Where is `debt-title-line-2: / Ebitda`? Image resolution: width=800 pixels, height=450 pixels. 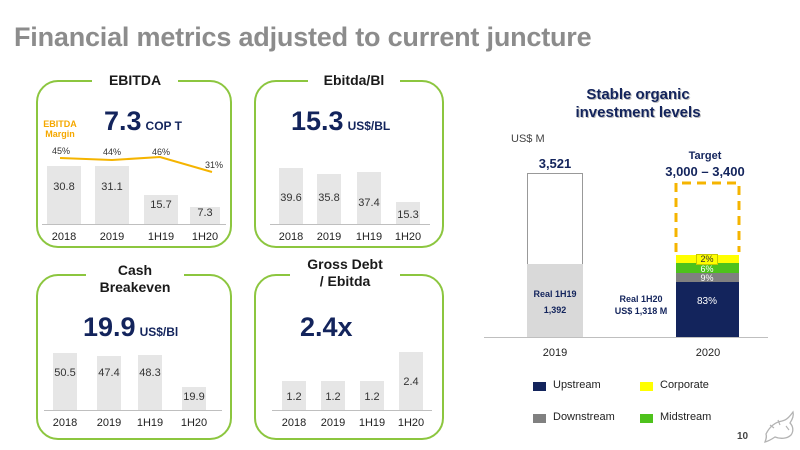
debt-title-line-2: / Ebitda is located at coordinates (345, 281).